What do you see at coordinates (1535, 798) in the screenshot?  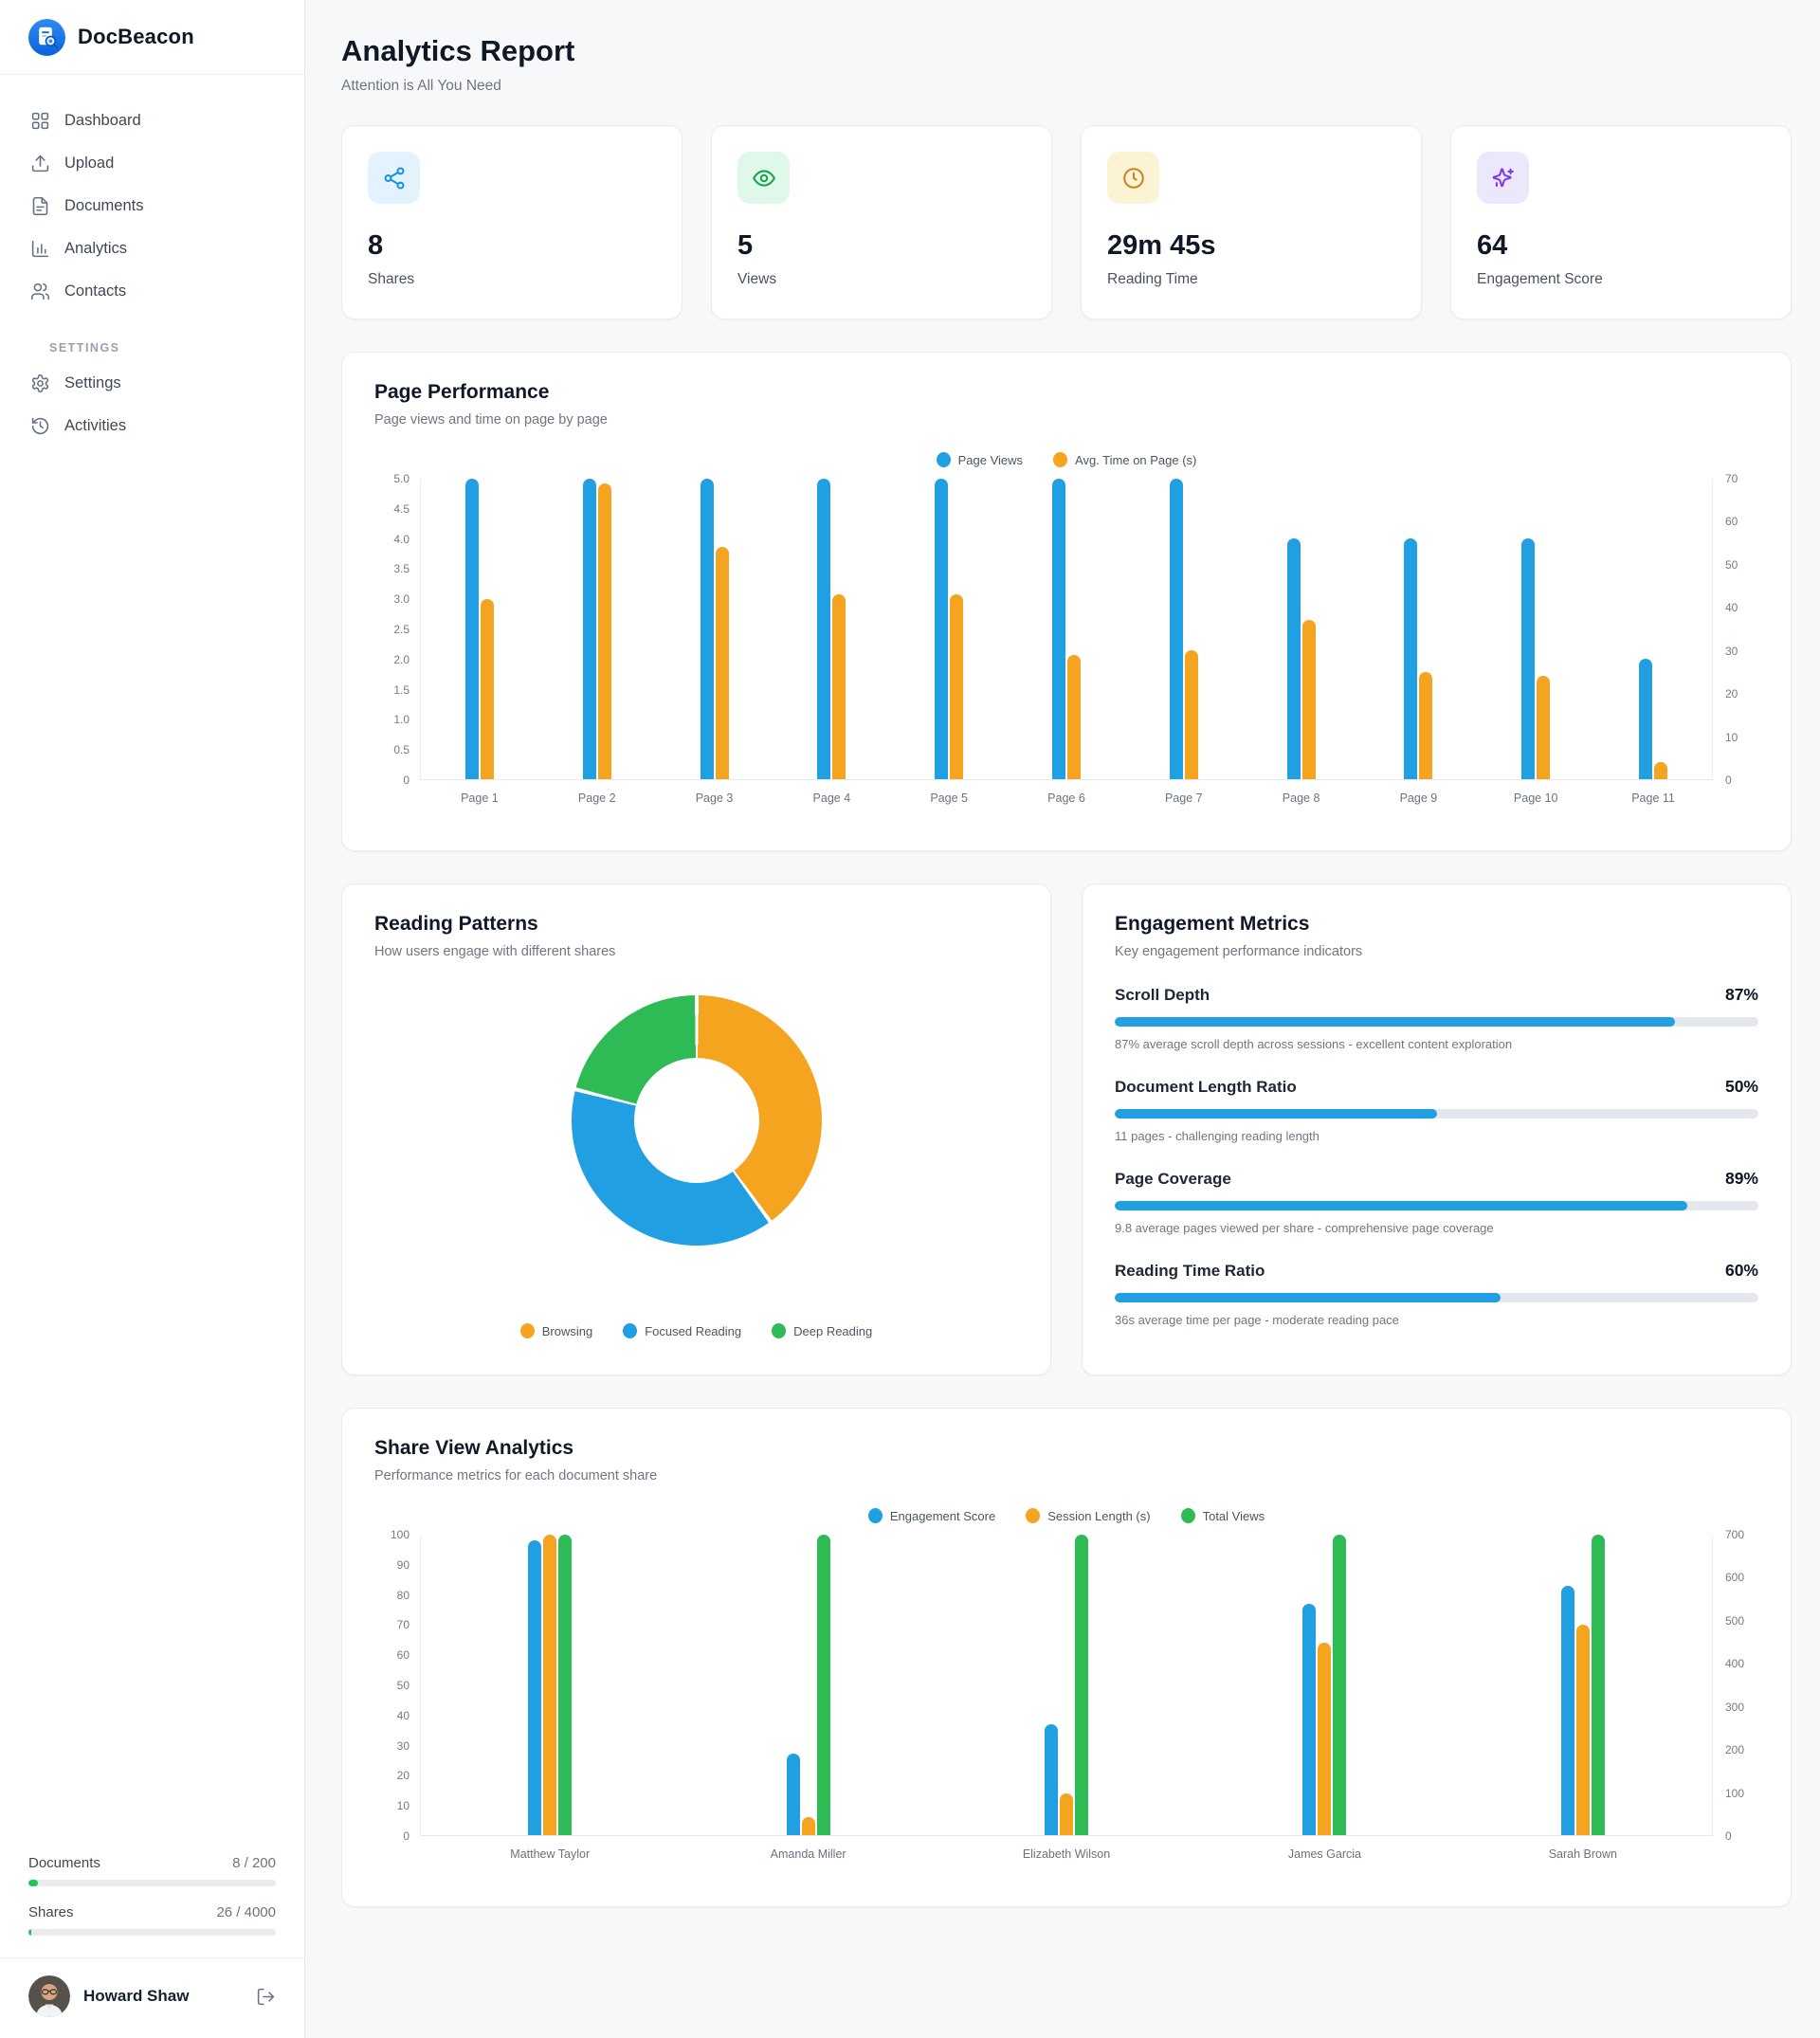 I see `category-label: Page 10` at bounding box center [1535, 798].